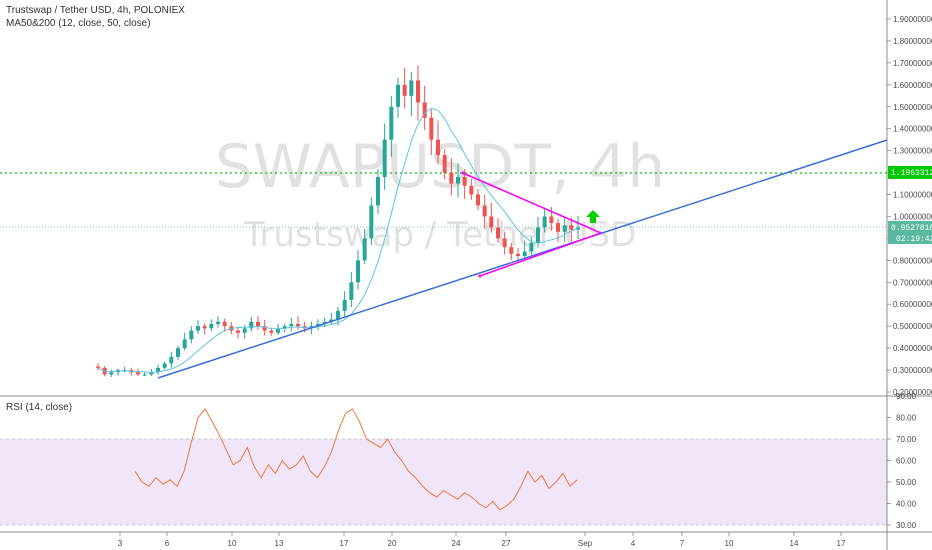  What do you see at coordinates (912, 107) in the screenshot?
I see `price-tick-label: 1.50000000` at bounding box center [912, 107].